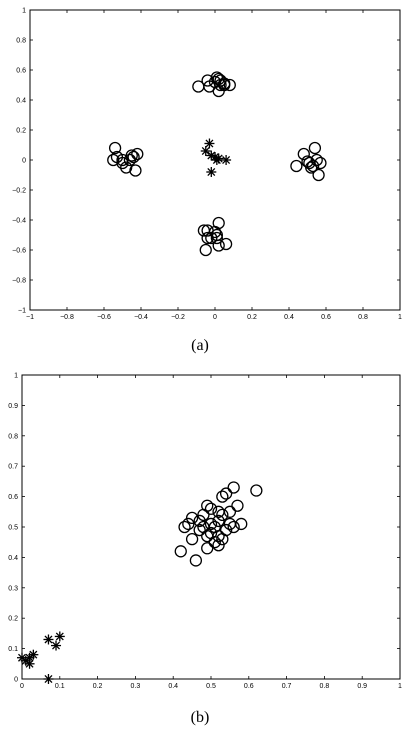 This screenshot has width=404, height=729. Describe the element at coordinates (136, 686) in the screenshot. I see `x-tick-label: 0.3` at that location.